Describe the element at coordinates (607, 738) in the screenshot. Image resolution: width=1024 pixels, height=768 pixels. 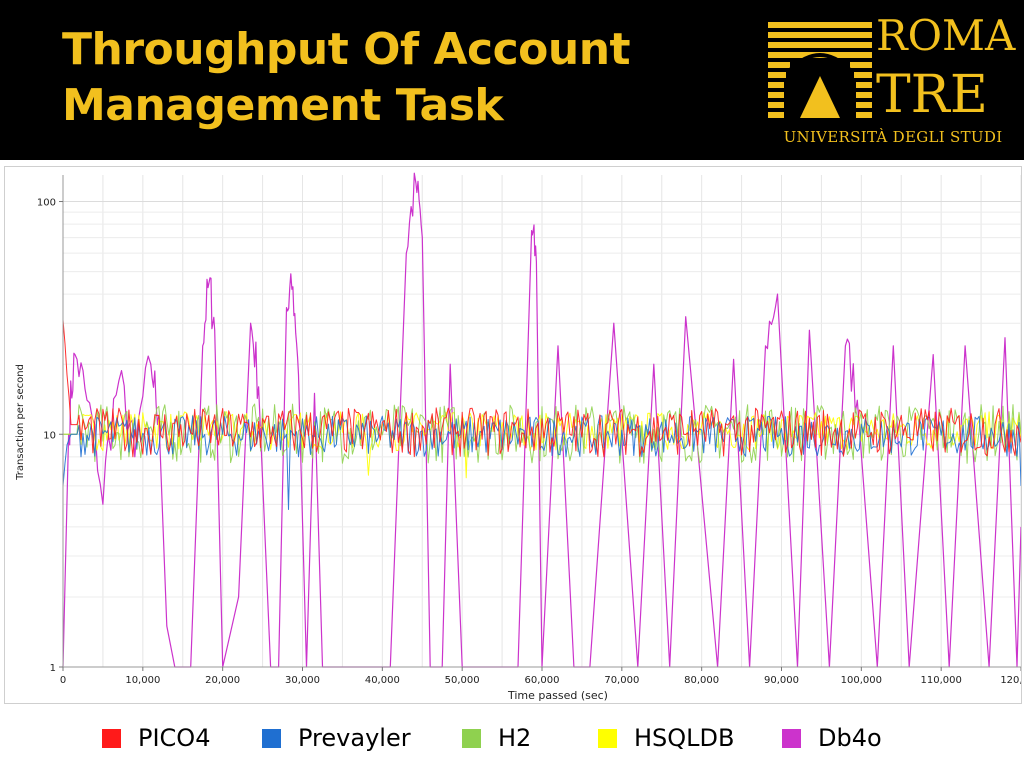
I see `legend-swatch-hsqldb` at that location.